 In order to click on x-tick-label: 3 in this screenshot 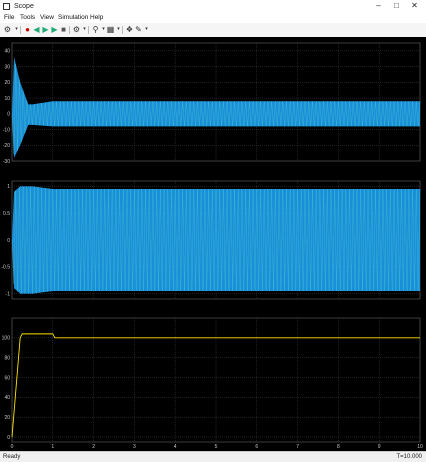, I will do `click(134, 447)`.